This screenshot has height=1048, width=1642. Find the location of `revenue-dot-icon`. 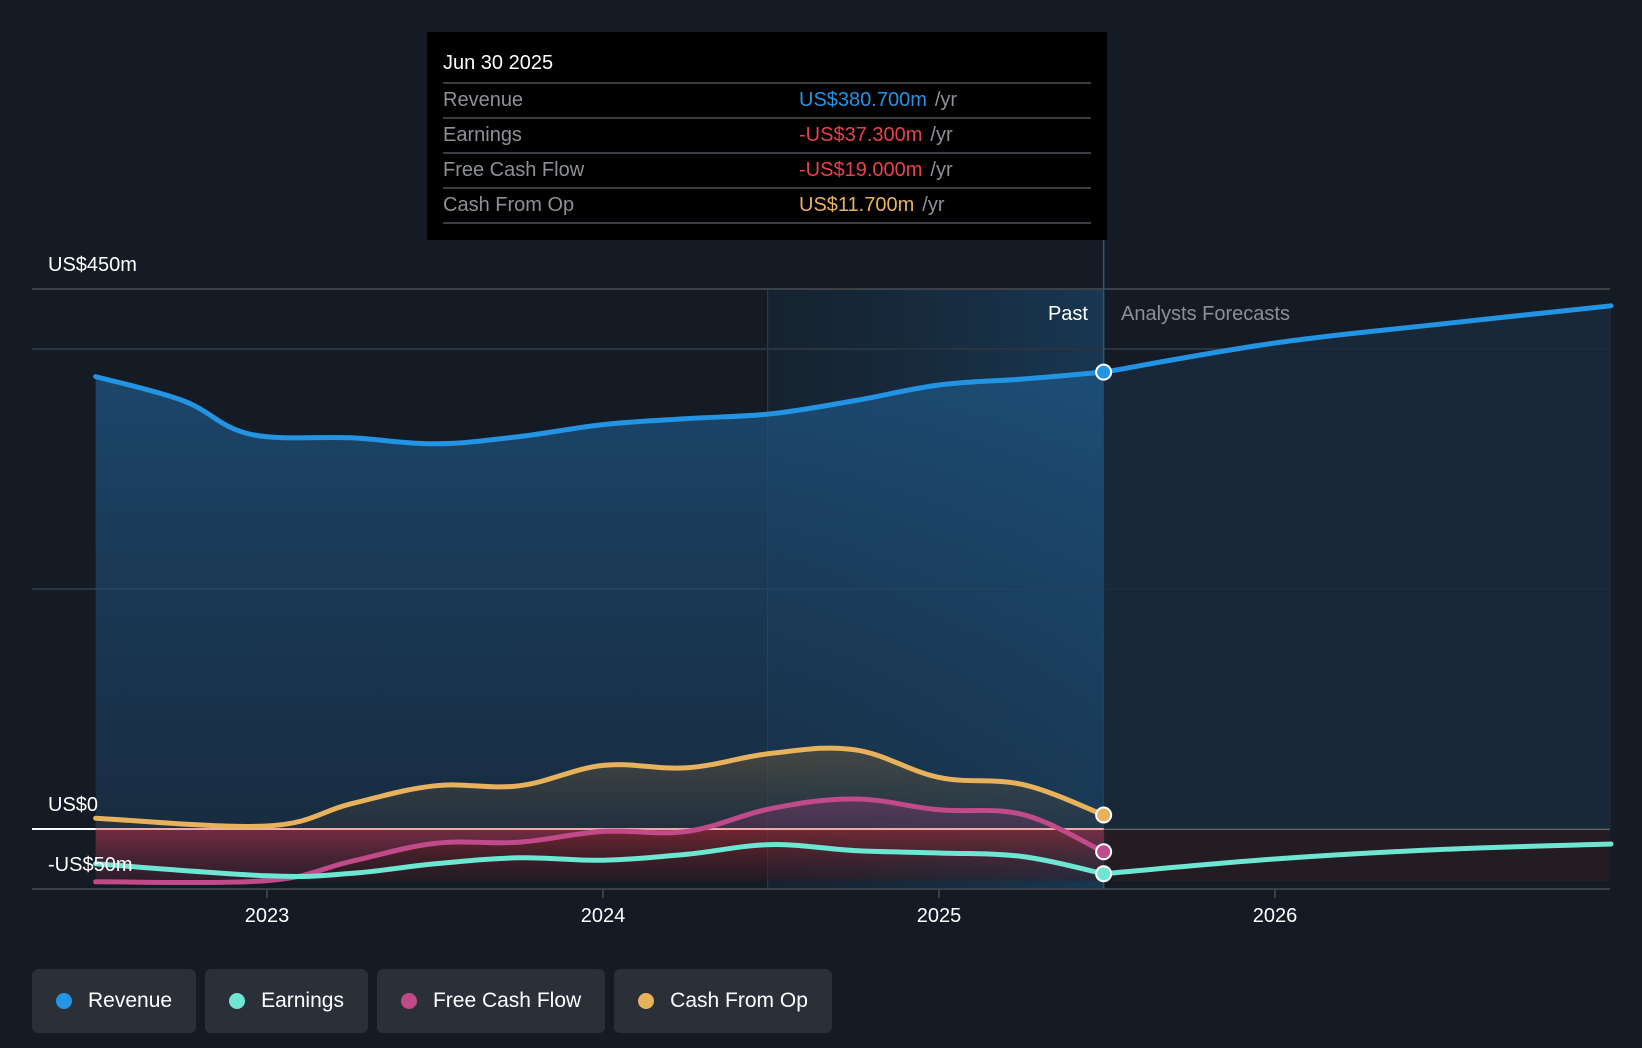

revenue-dot-icon is located at coordinates (64, 1001).